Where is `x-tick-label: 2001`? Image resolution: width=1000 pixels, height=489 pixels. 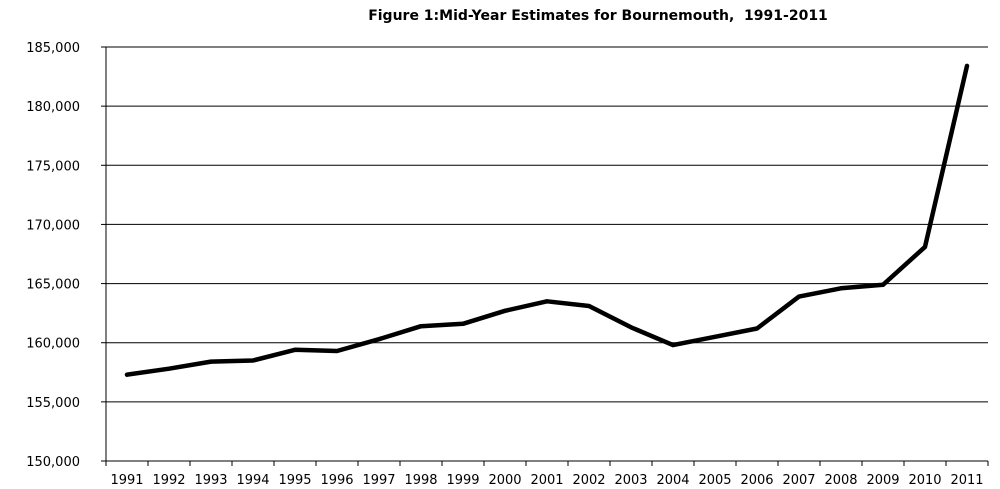 x-tick-label: 2001 is located at coordinates (546, 480).